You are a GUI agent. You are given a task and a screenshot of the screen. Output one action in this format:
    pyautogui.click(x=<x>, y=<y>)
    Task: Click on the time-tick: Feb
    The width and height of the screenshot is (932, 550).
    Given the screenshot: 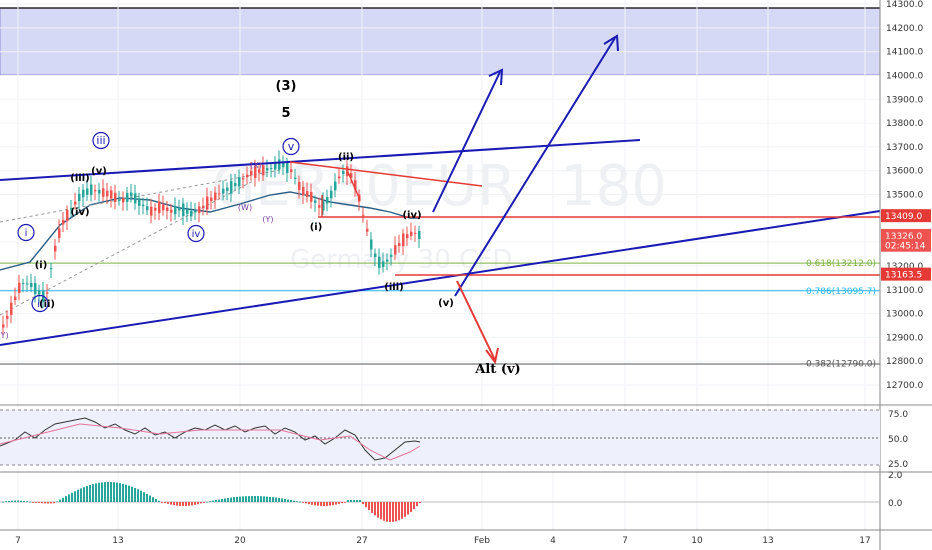 What is the action you would take?
    pyautogui.click(x=482, y=541)
    